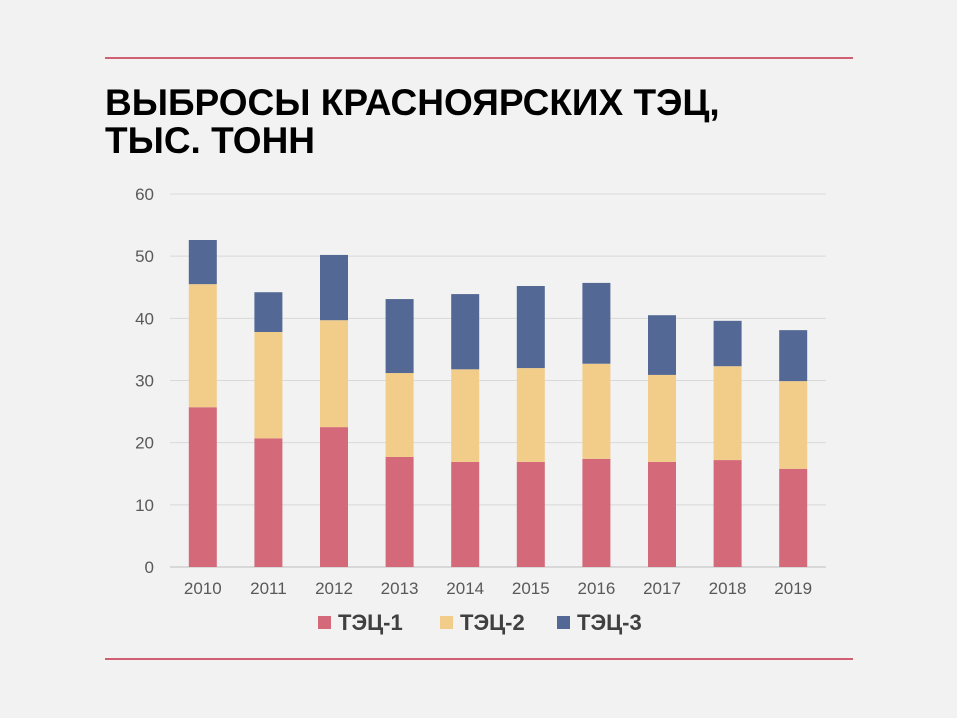 This screenshot has height=718, width=957. I want to click on y-tick-label: 10, so click(144, 505).